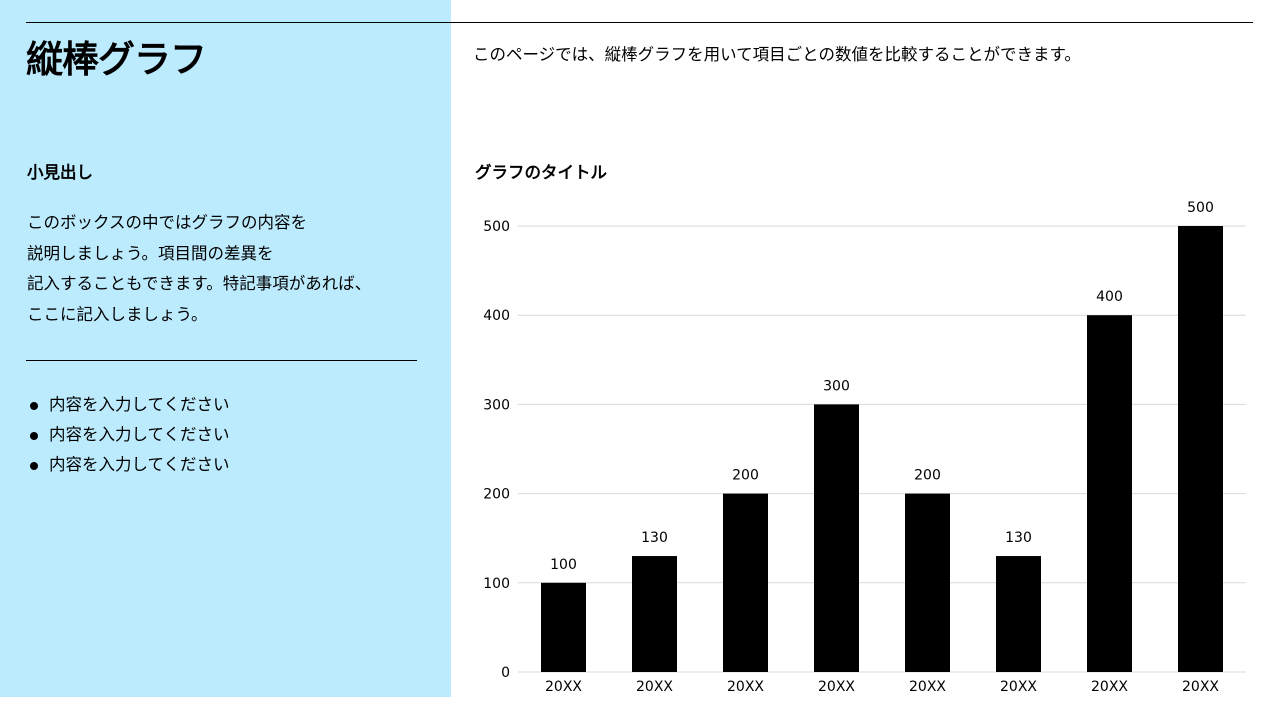  I want to click on bullet-list: 内容を入力してください 内容を入力してください 内容を入力してください, so click(128, 435).